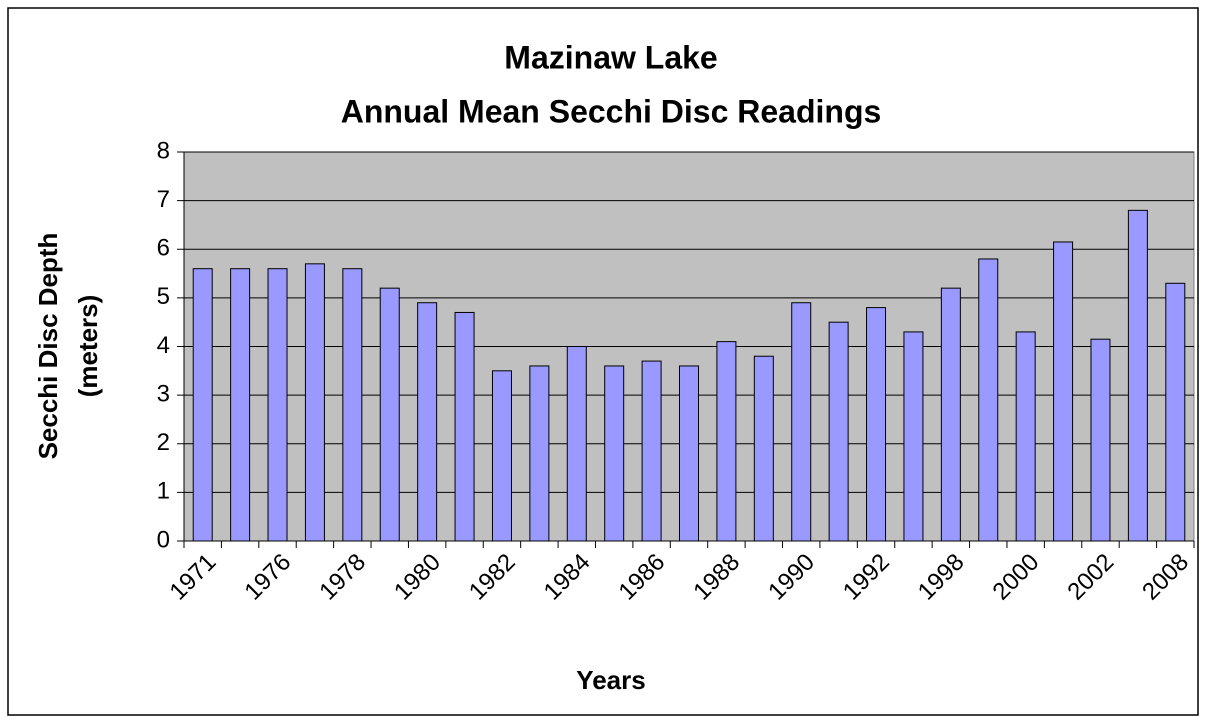 This screenshot has height=716, width=1206. What do you see at coordinates (163, 442) in the screenshot?
I see `y-tick-label: 2` at bounding box center [163, 442].